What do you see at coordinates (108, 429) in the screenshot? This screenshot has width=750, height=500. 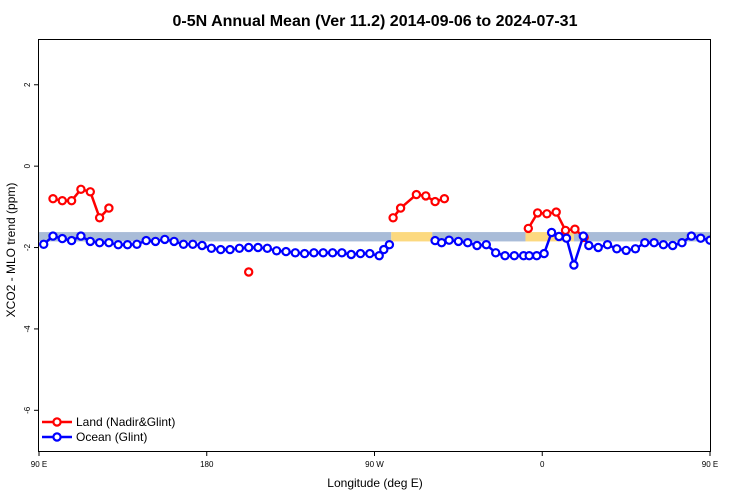 I see `legend: Land (Nadir&Glint)Ocean (Glint)` at bounding box center [108, 429].